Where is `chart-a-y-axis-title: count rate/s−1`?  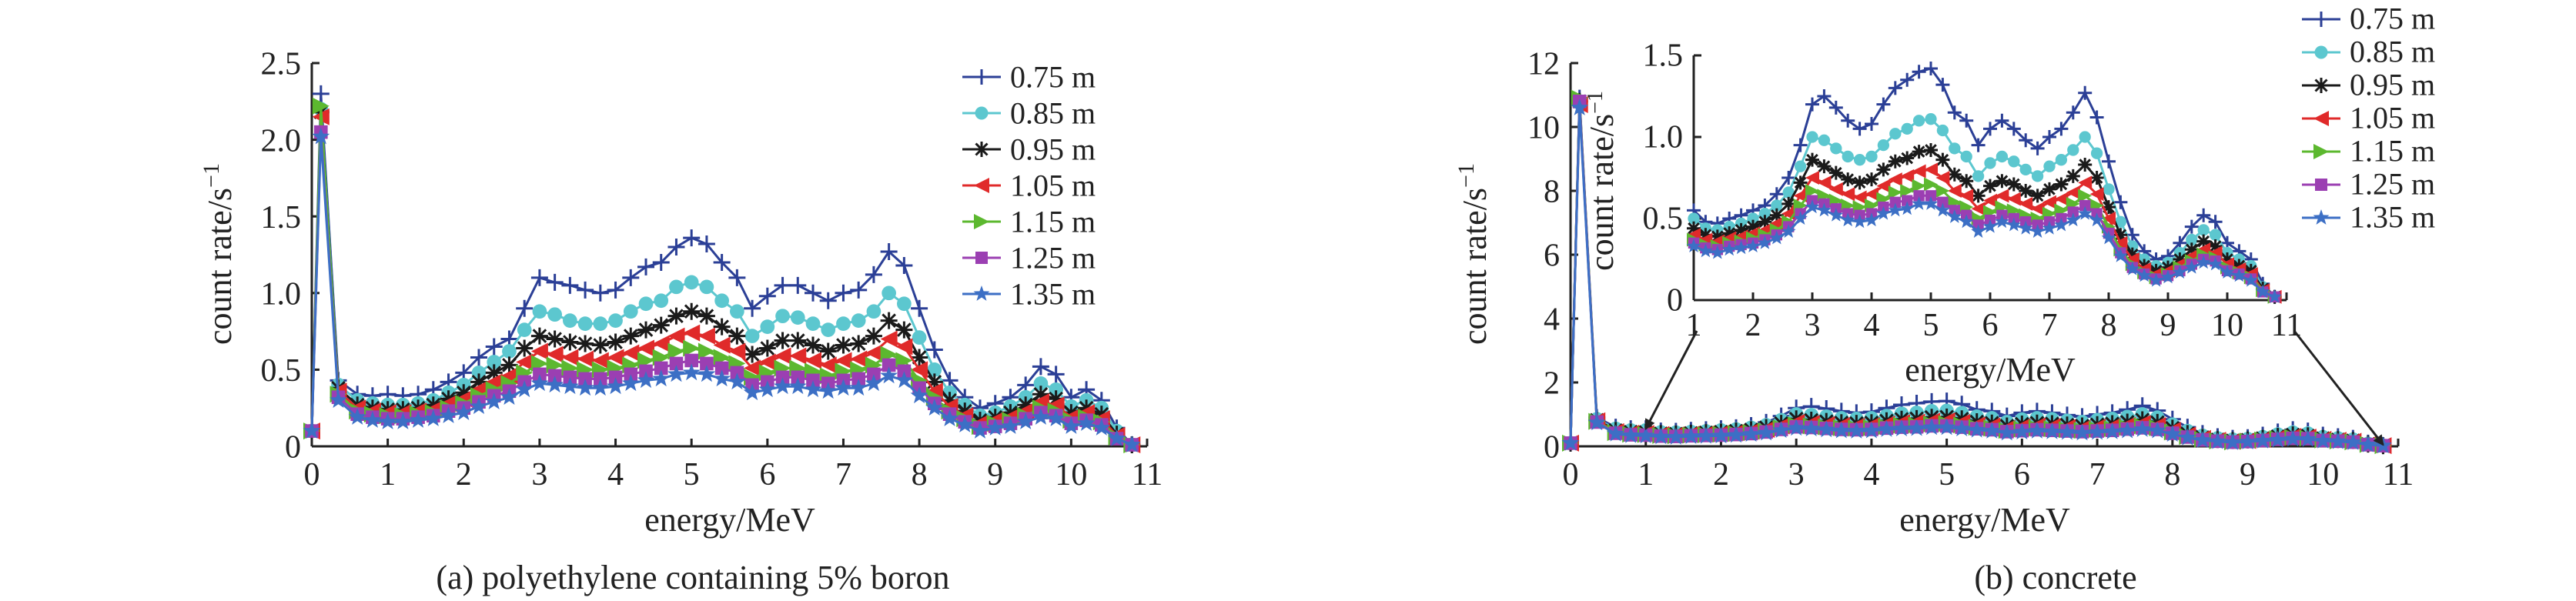
chart-a-y-axis-title: count rate/s−1 is located at coordinates (219, 254).